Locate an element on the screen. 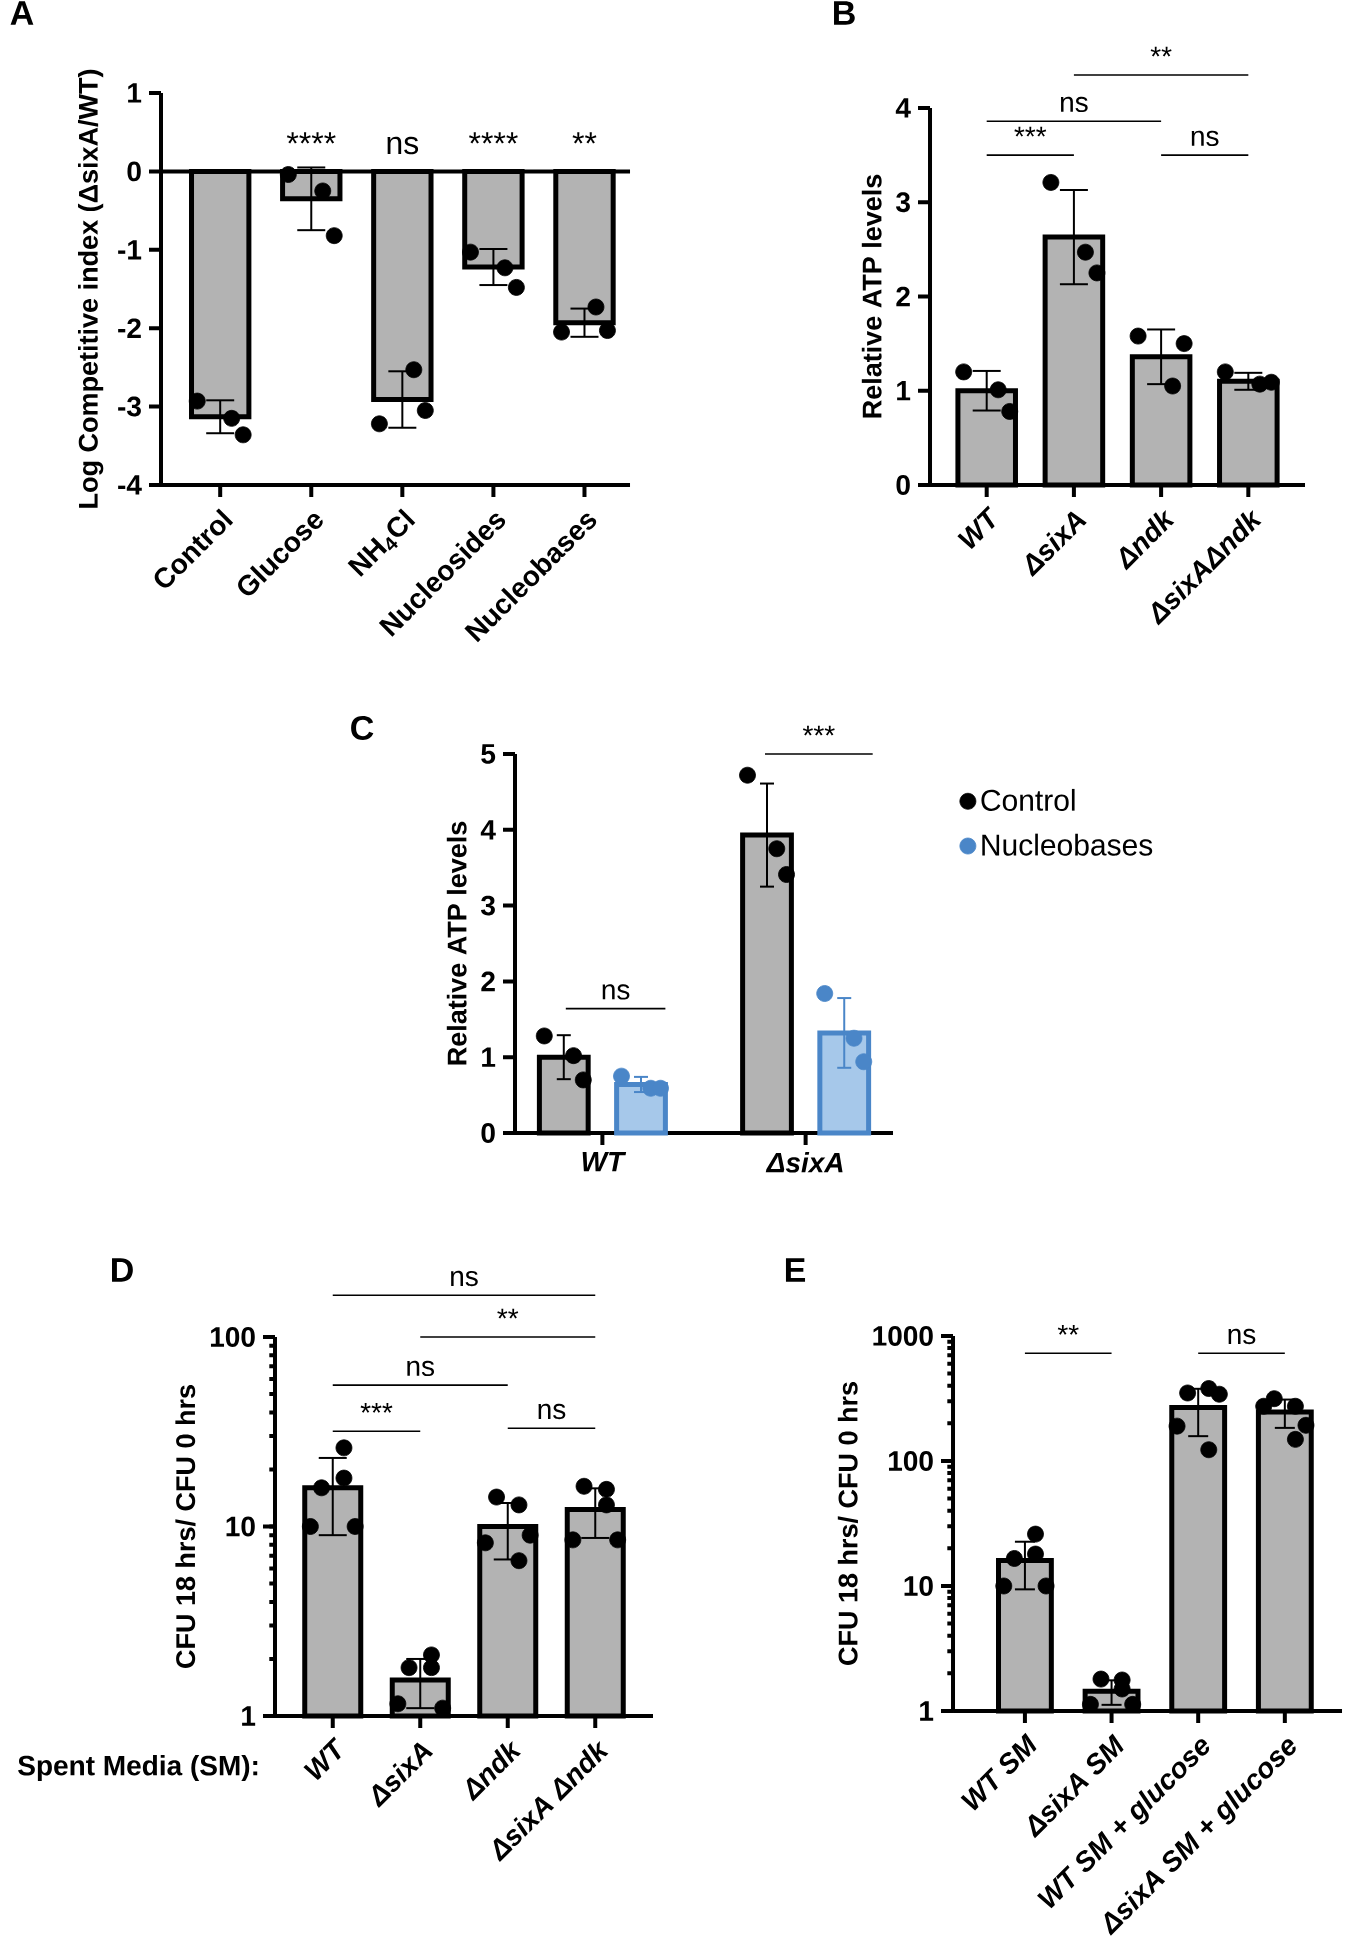  legend-label: Nucleobases is located at coordinates (1067, 844).